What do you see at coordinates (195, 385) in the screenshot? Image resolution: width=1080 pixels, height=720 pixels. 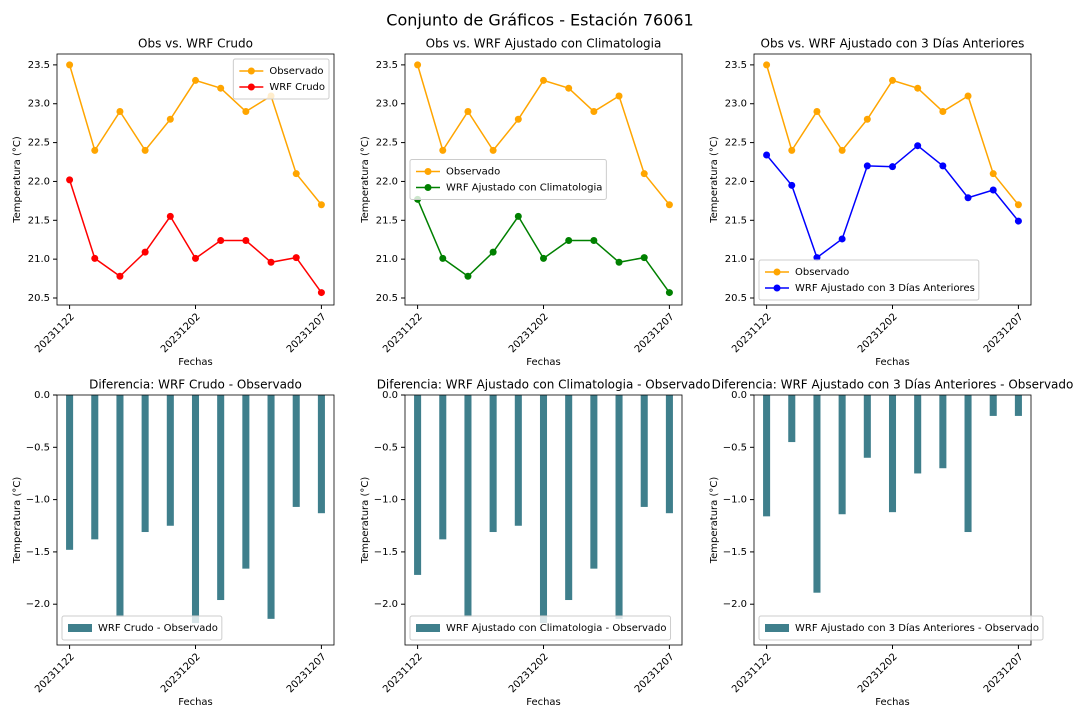 I see `panel-title: Diferencia: WRF Crudo - Observado` at bounding box center [195, 385].